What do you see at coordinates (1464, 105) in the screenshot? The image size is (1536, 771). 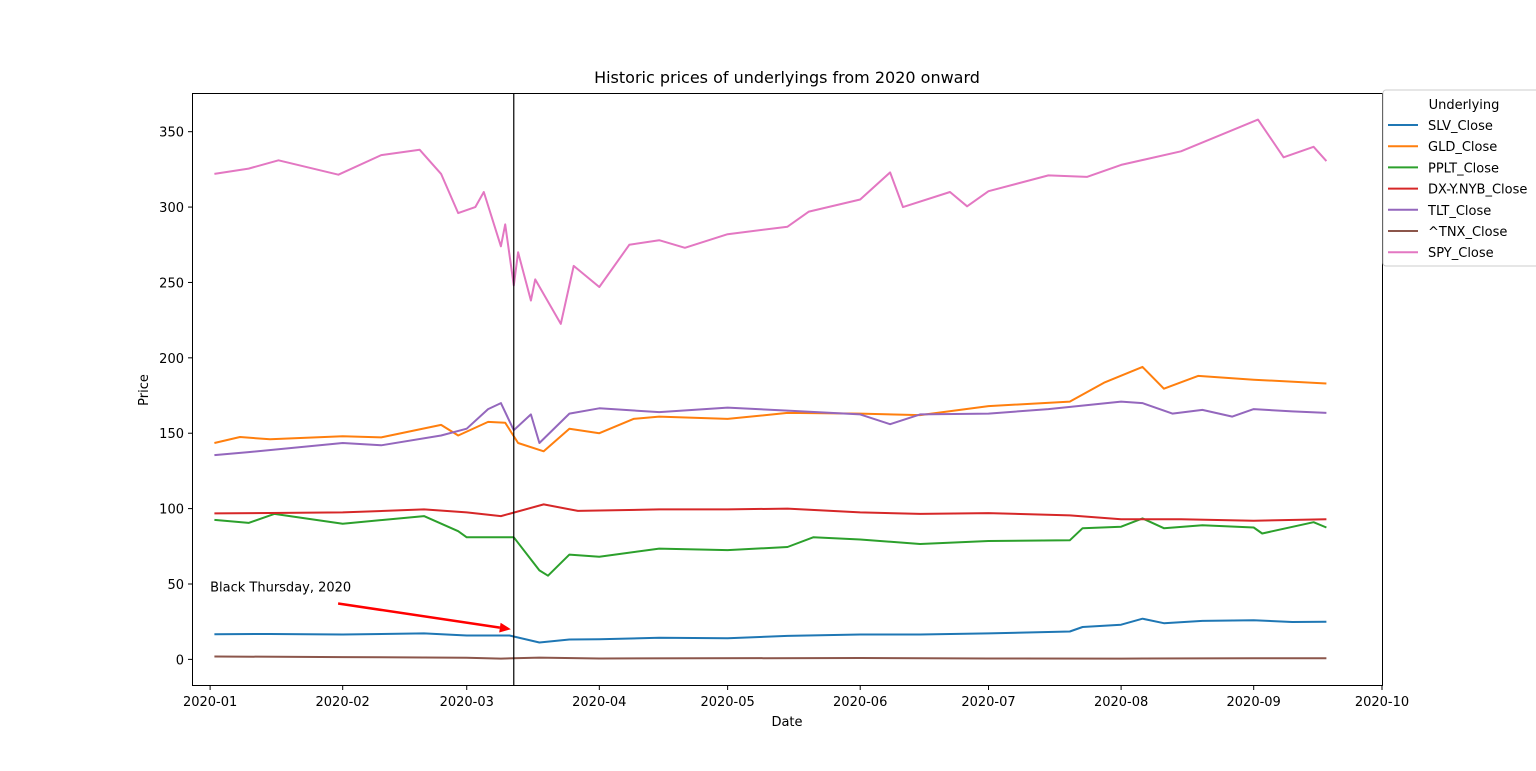 I see `legend-title: Underlying` at bounding box center [1464, 105].